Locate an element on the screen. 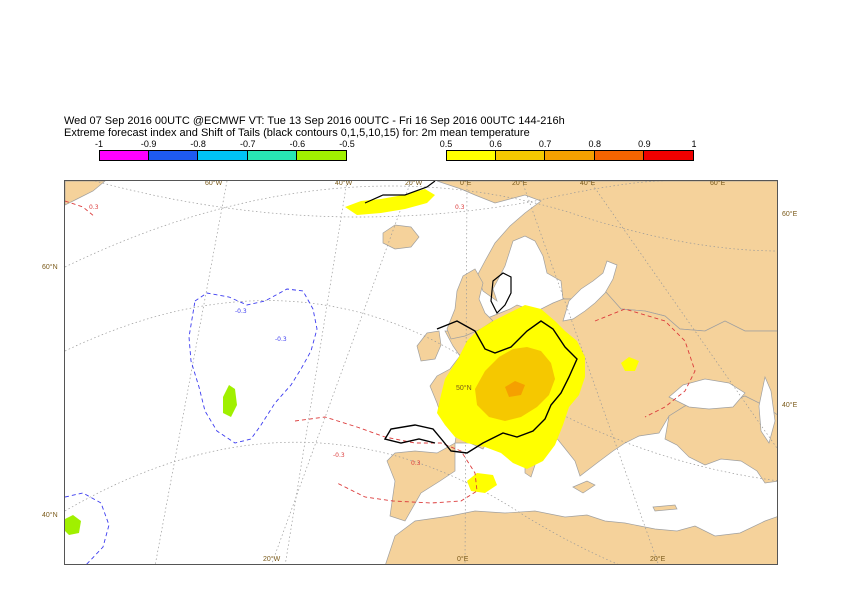 This screenshot has height=596, width=842. sot-contour-scandinavia is located at coordinates (501, 293).